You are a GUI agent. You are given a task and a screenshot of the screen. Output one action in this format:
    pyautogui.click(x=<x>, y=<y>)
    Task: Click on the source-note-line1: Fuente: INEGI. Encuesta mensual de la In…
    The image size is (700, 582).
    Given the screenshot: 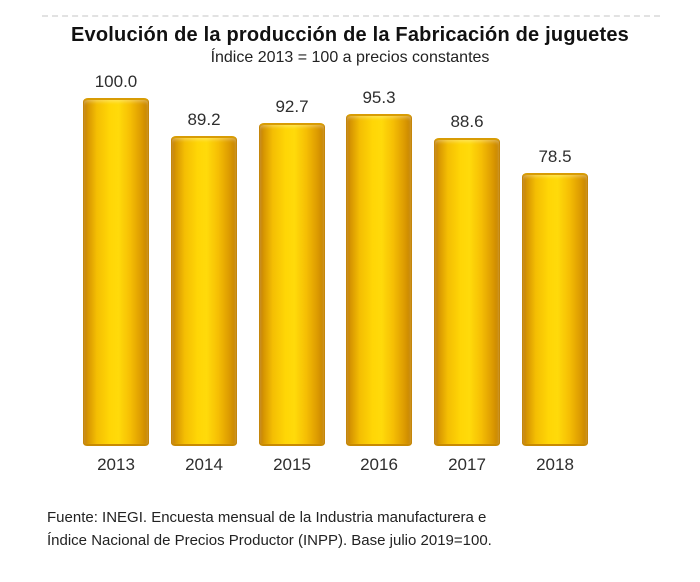 What is the action you would take?
    pyautogui.click(x=267, y=517)
    